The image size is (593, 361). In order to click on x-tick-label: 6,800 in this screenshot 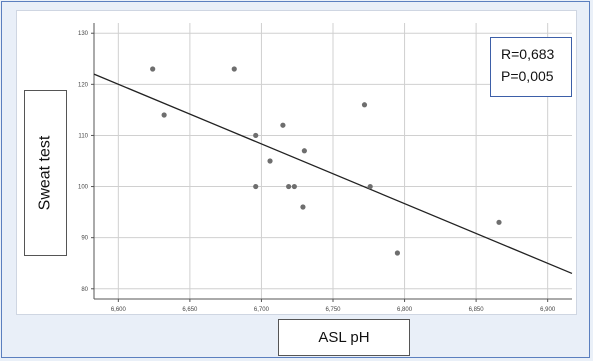, I will do `click(405, 310)`.